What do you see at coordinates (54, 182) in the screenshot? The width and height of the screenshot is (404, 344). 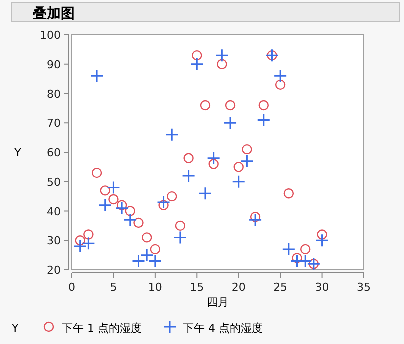 I see `y-tick-label: 50` at bounding box center [54, 182].